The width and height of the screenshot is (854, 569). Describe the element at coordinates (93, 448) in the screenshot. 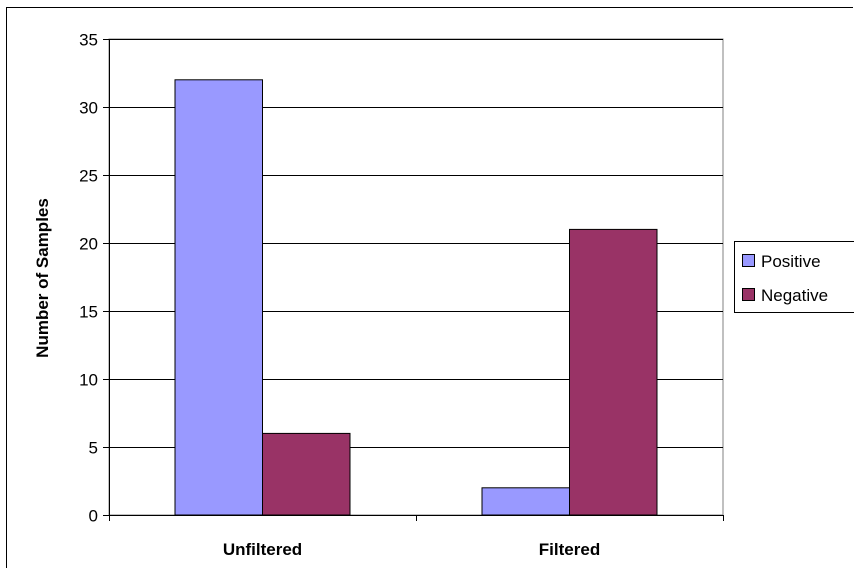

I see `y-tick-label: 5` at that location.